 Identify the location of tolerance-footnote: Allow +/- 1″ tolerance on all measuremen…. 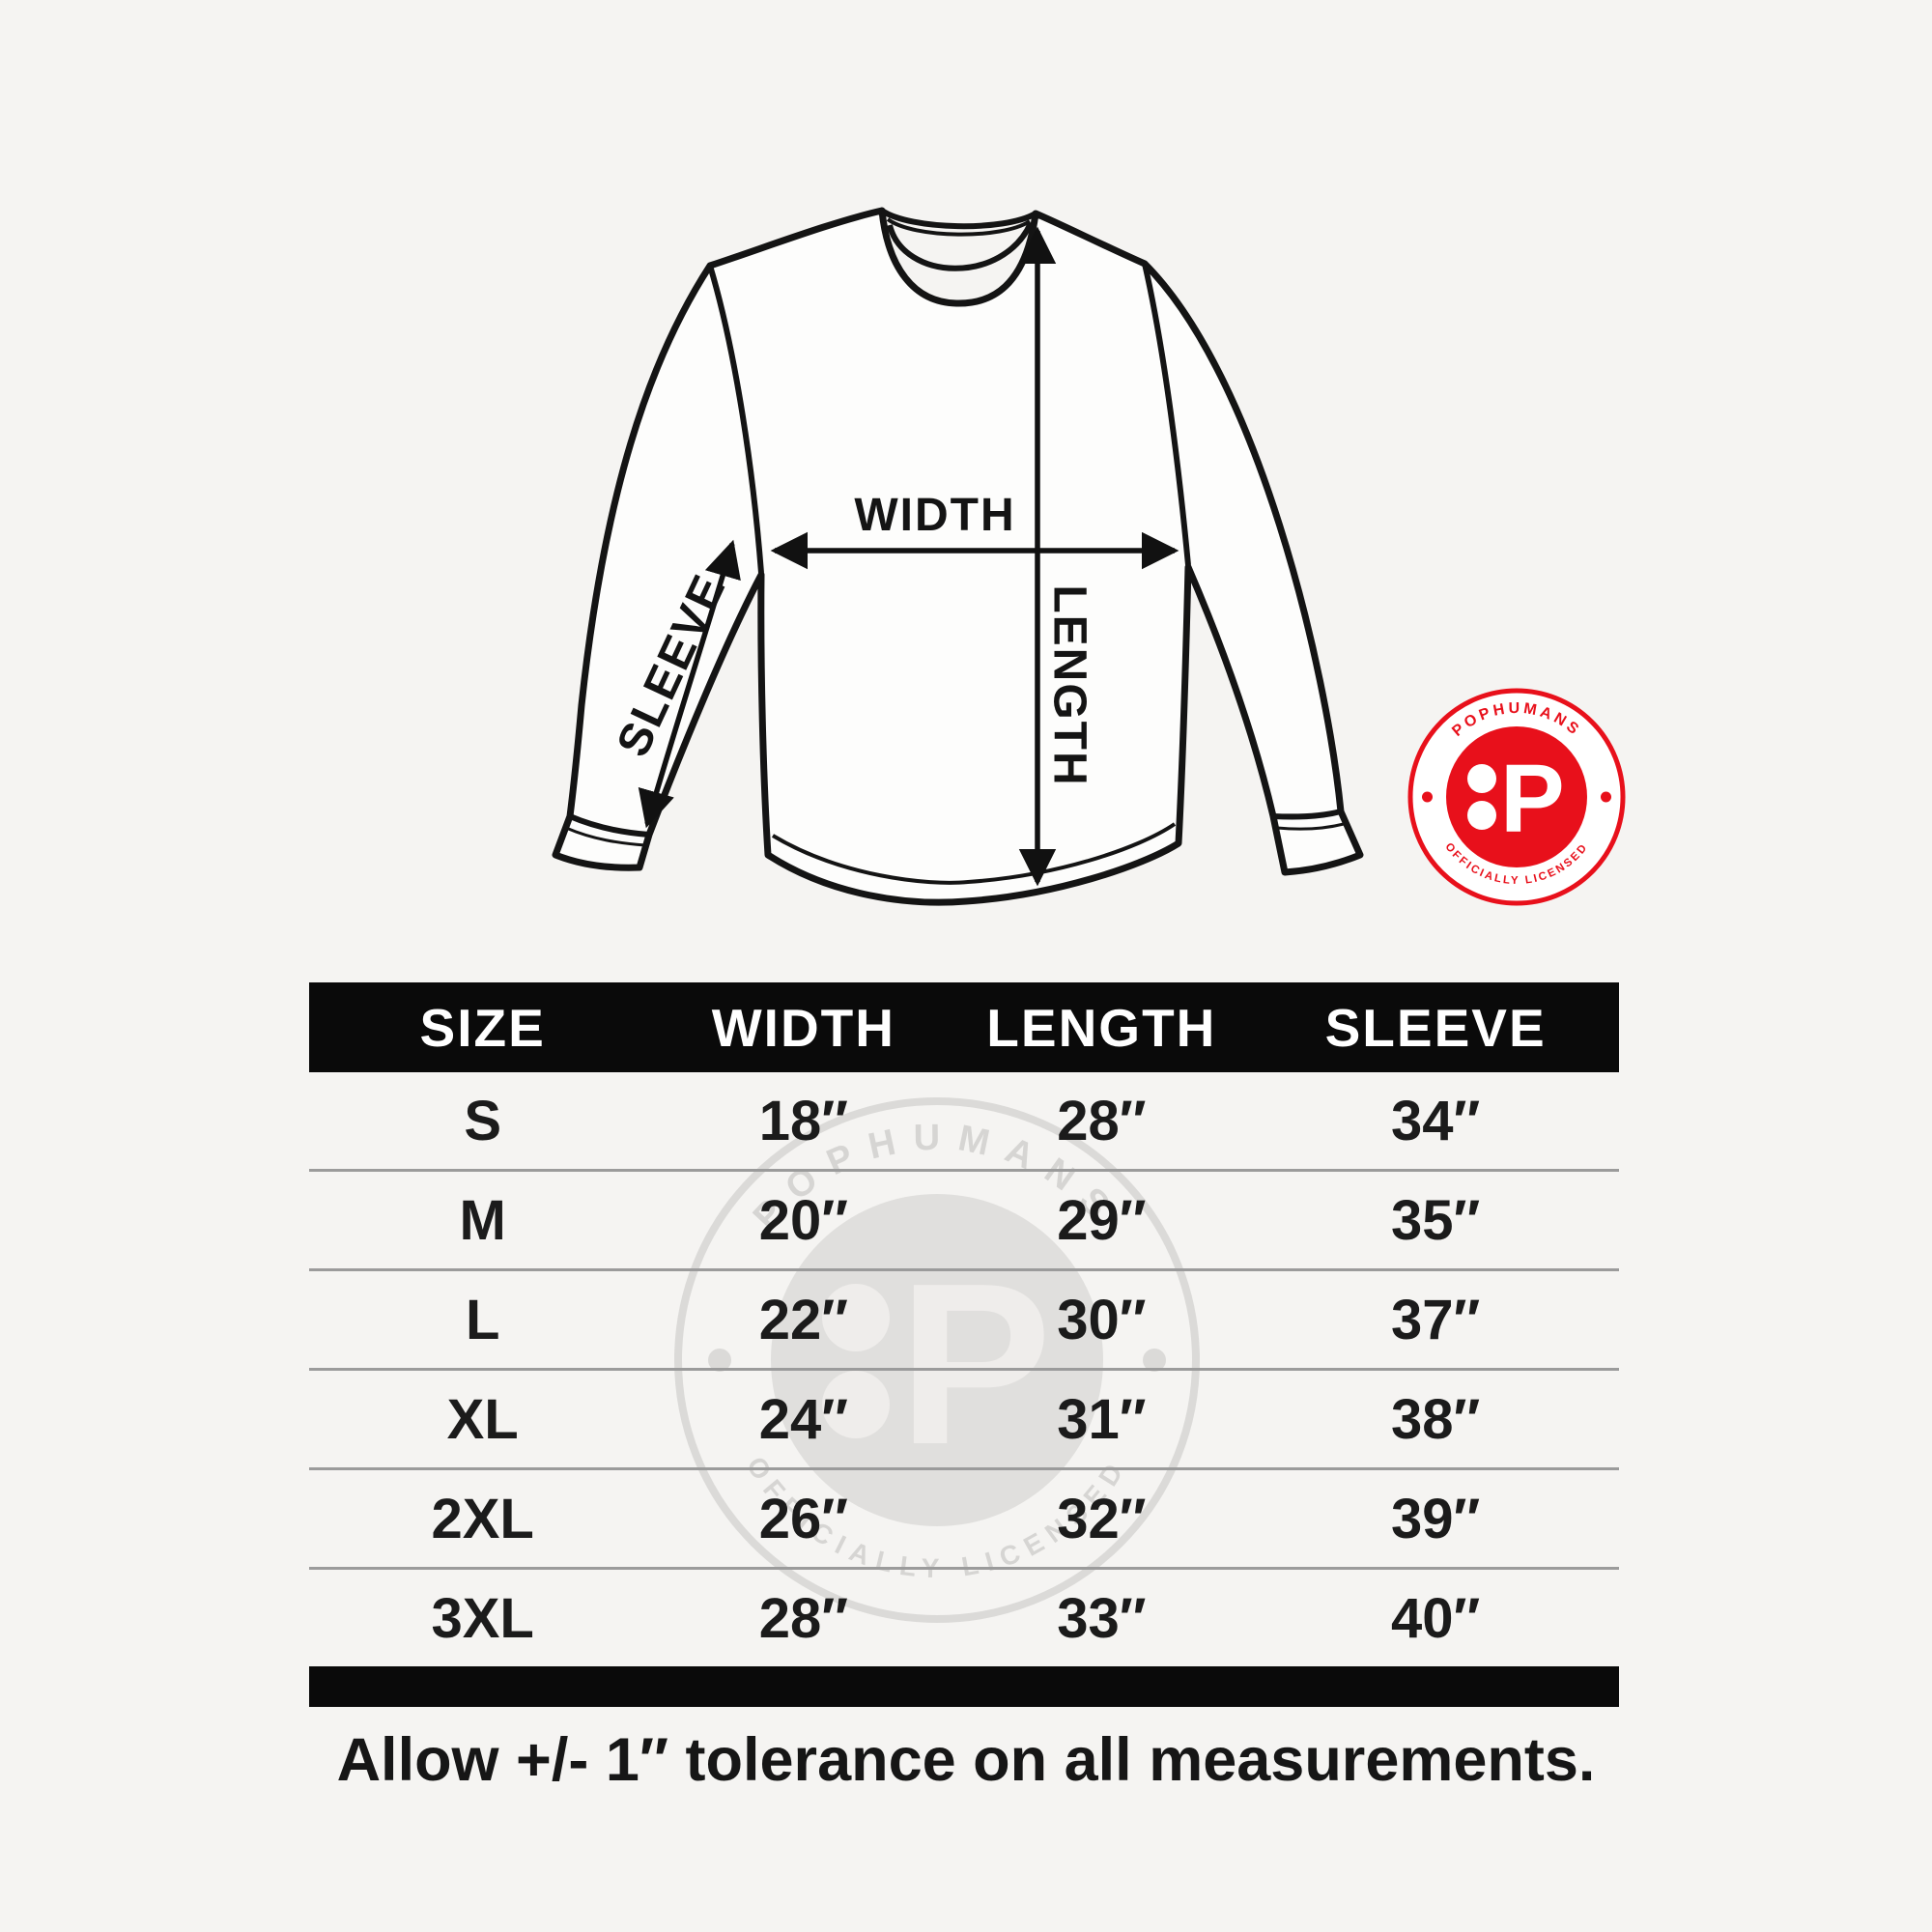
(966, 1760).